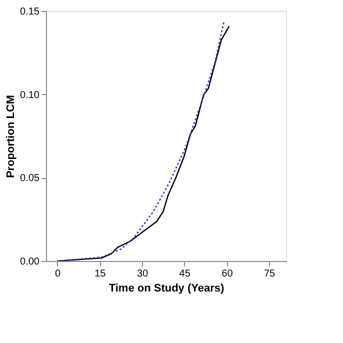 Image resolution: width=343 pixels, height=343 pixels. Describe the element at coordinates (30, 262) in the screenshot. I see `y-tick-label: 0.00` at that location.